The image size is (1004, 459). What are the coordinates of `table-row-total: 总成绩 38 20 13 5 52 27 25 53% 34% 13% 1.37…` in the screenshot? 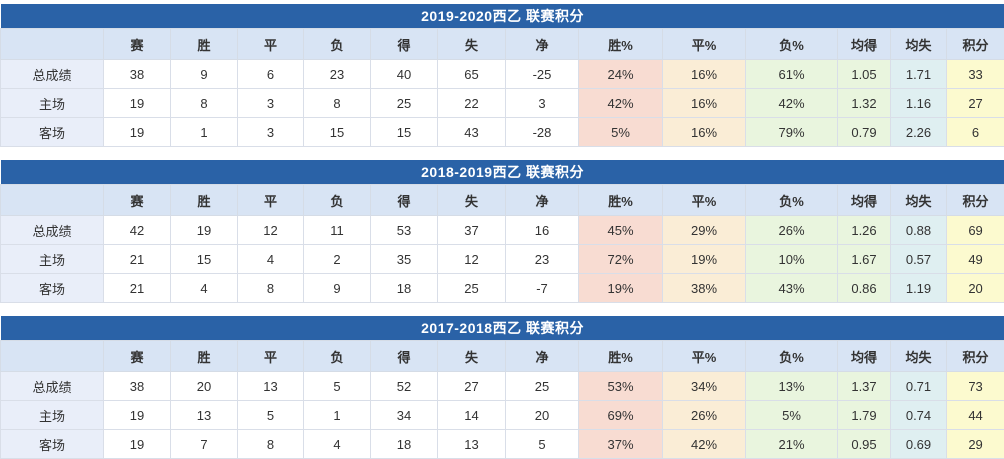 It's located at (502, 386).